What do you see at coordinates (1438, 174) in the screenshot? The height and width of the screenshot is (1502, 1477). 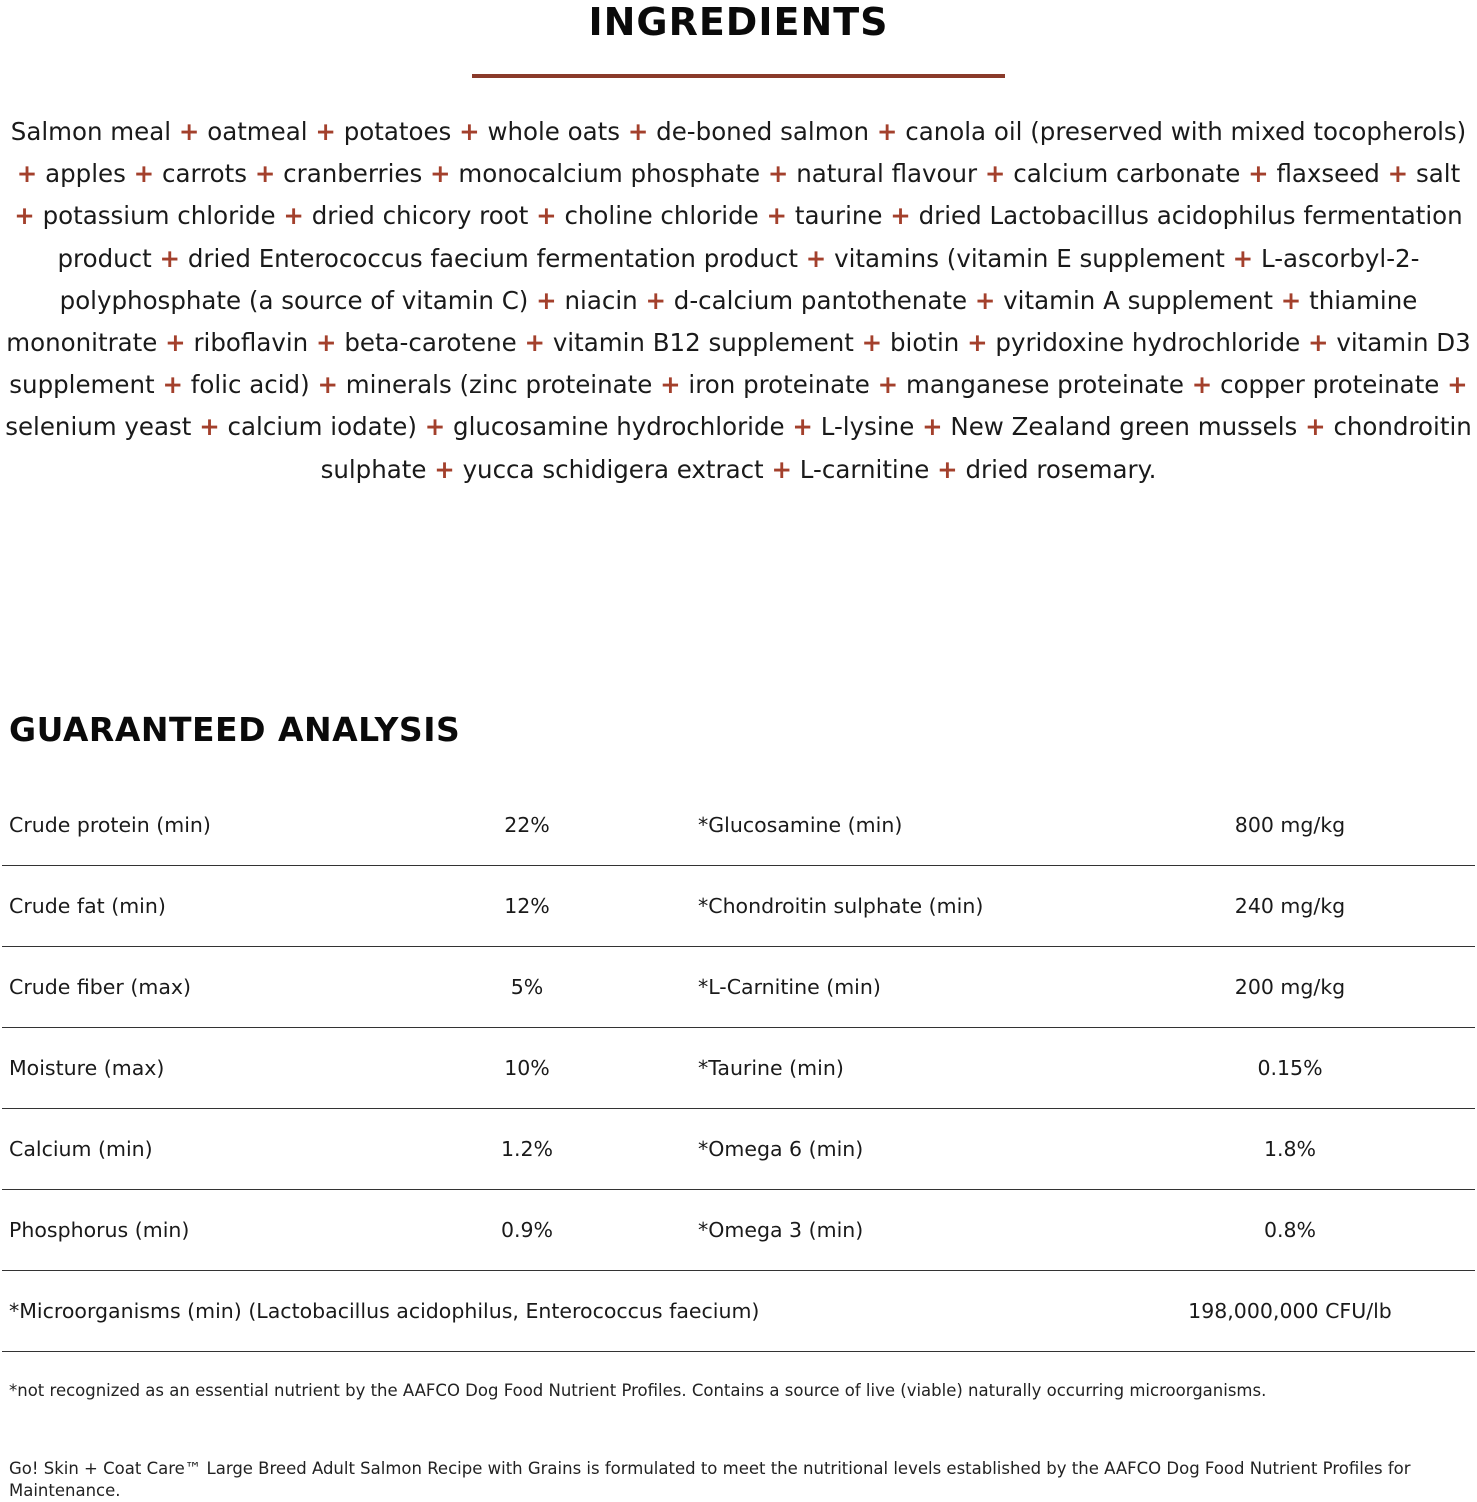 I see `ingredient-item: salt` at bounding box center [1438, 174].